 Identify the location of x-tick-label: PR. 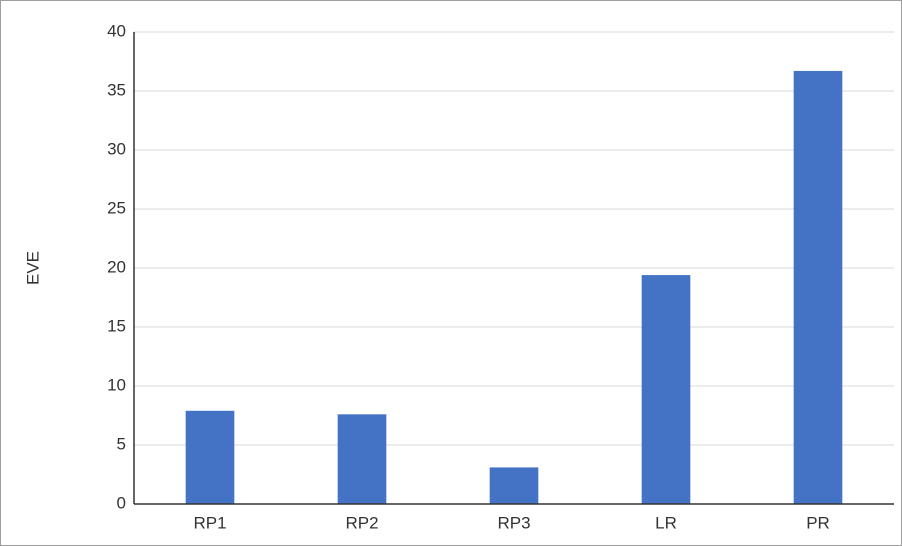
(818, 522).